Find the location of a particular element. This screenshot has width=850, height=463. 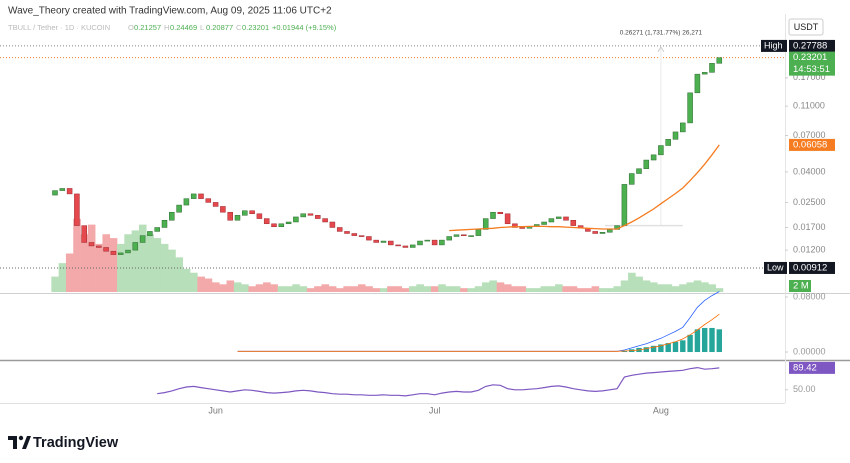

rsi-label: 89.42 is located at coordinates (805, 367).